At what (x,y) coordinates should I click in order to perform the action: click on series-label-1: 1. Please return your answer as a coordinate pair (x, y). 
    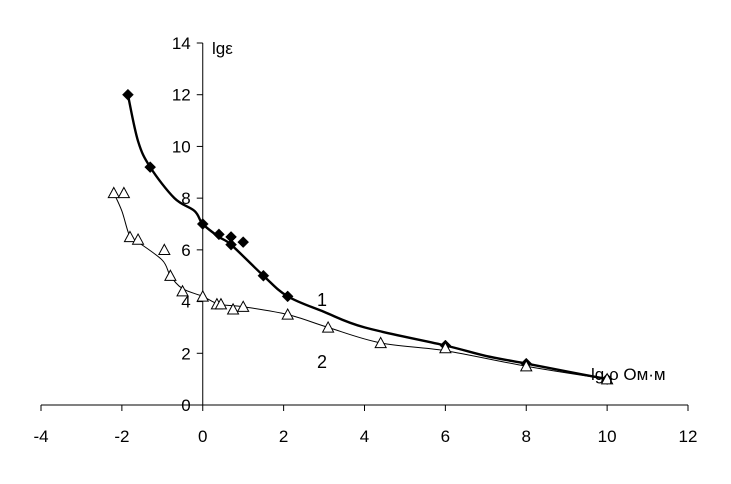
    Looking at the image, I should click on (322, 300).